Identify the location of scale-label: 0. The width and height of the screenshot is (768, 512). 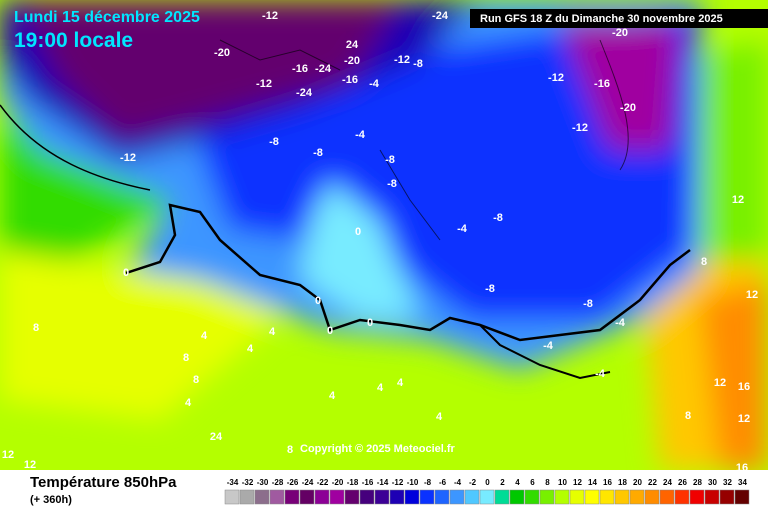
(487, 482).